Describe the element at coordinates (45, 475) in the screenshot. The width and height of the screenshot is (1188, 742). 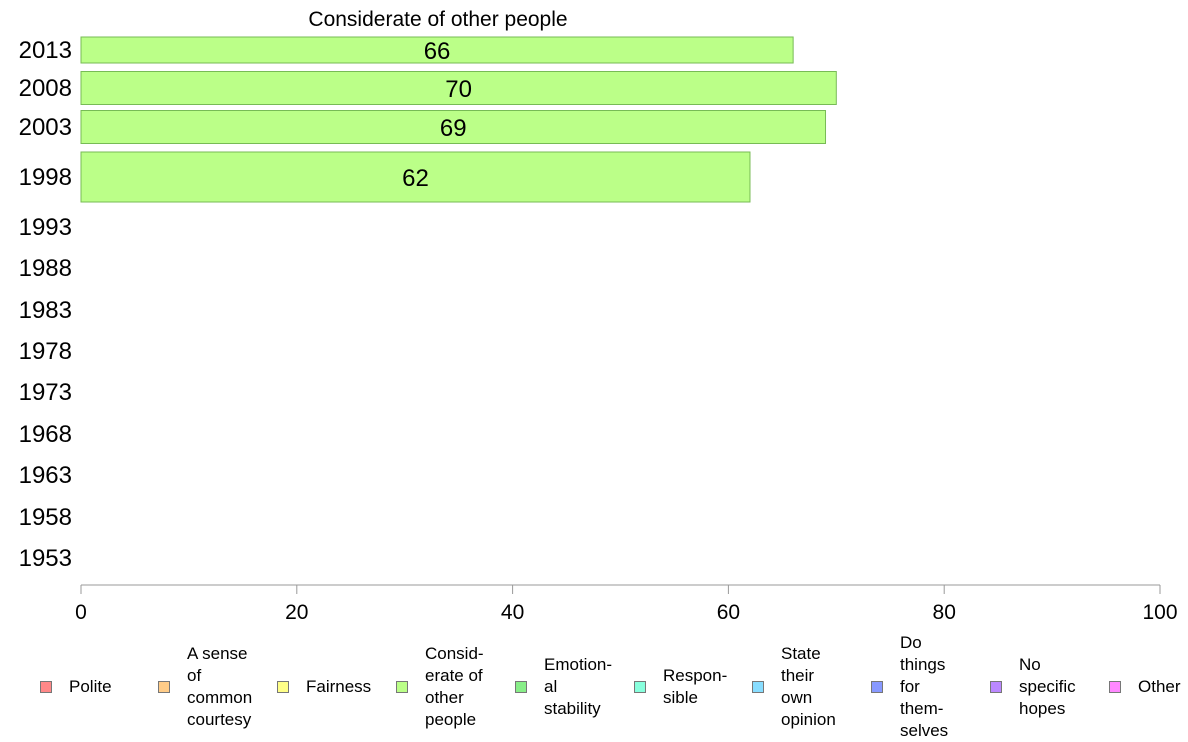
I see `y-tick-label: 1963` at that location.